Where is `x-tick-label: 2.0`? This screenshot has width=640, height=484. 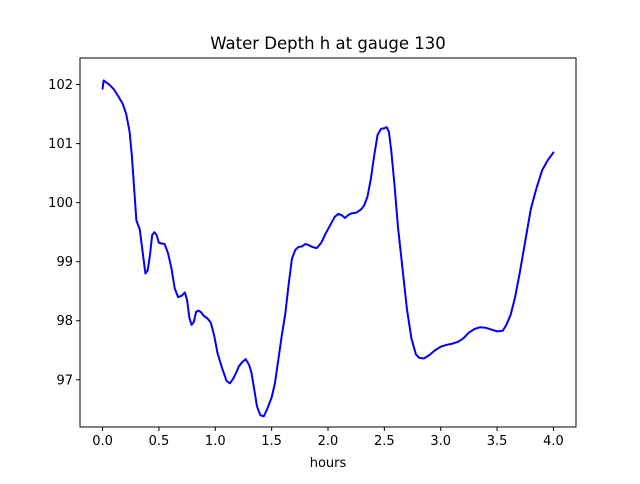
x-tick-label: 2.0 is located at coordinates (328, 441).